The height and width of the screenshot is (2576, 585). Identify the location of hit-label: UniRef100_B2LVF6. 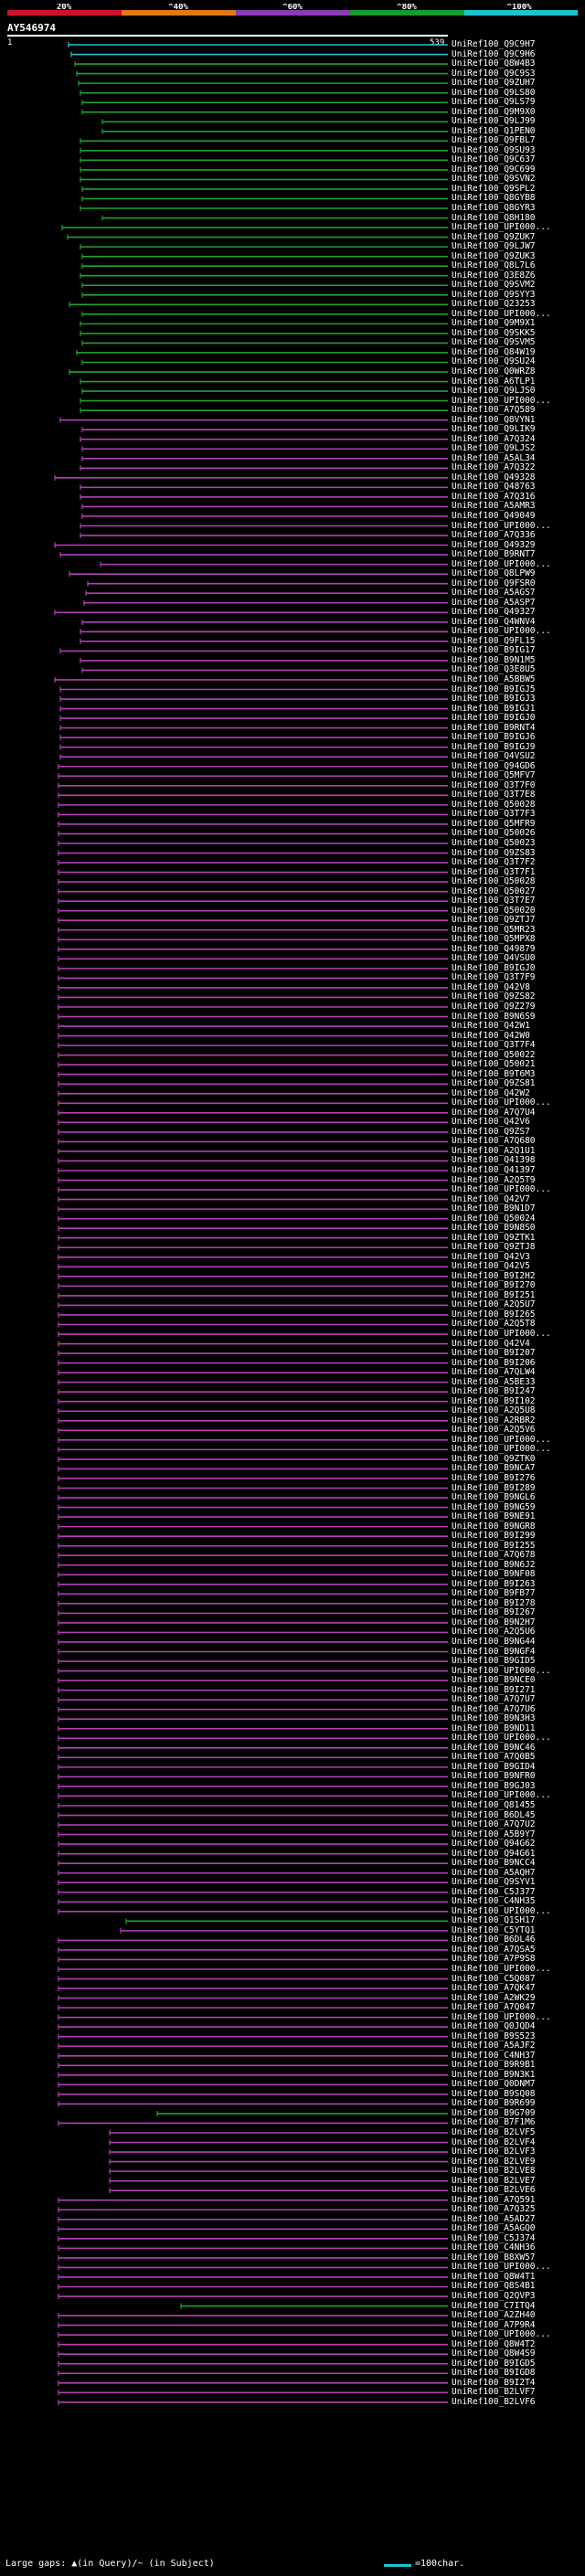
(494, 2401).